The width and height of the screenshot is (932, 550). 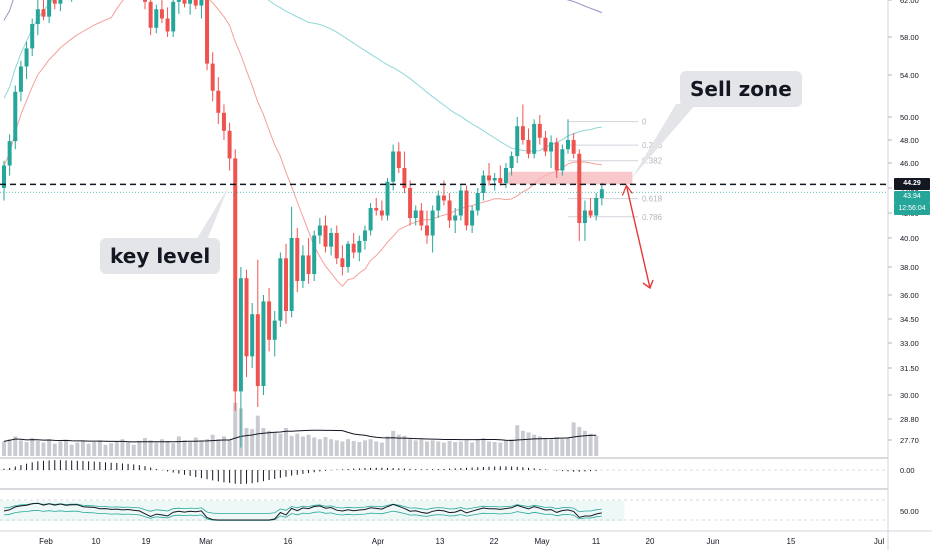 What do you see at coordinates (440, 541) in the screenshot?
I see `x-axis-tick-label: 13` at bounding box center [440, 541].